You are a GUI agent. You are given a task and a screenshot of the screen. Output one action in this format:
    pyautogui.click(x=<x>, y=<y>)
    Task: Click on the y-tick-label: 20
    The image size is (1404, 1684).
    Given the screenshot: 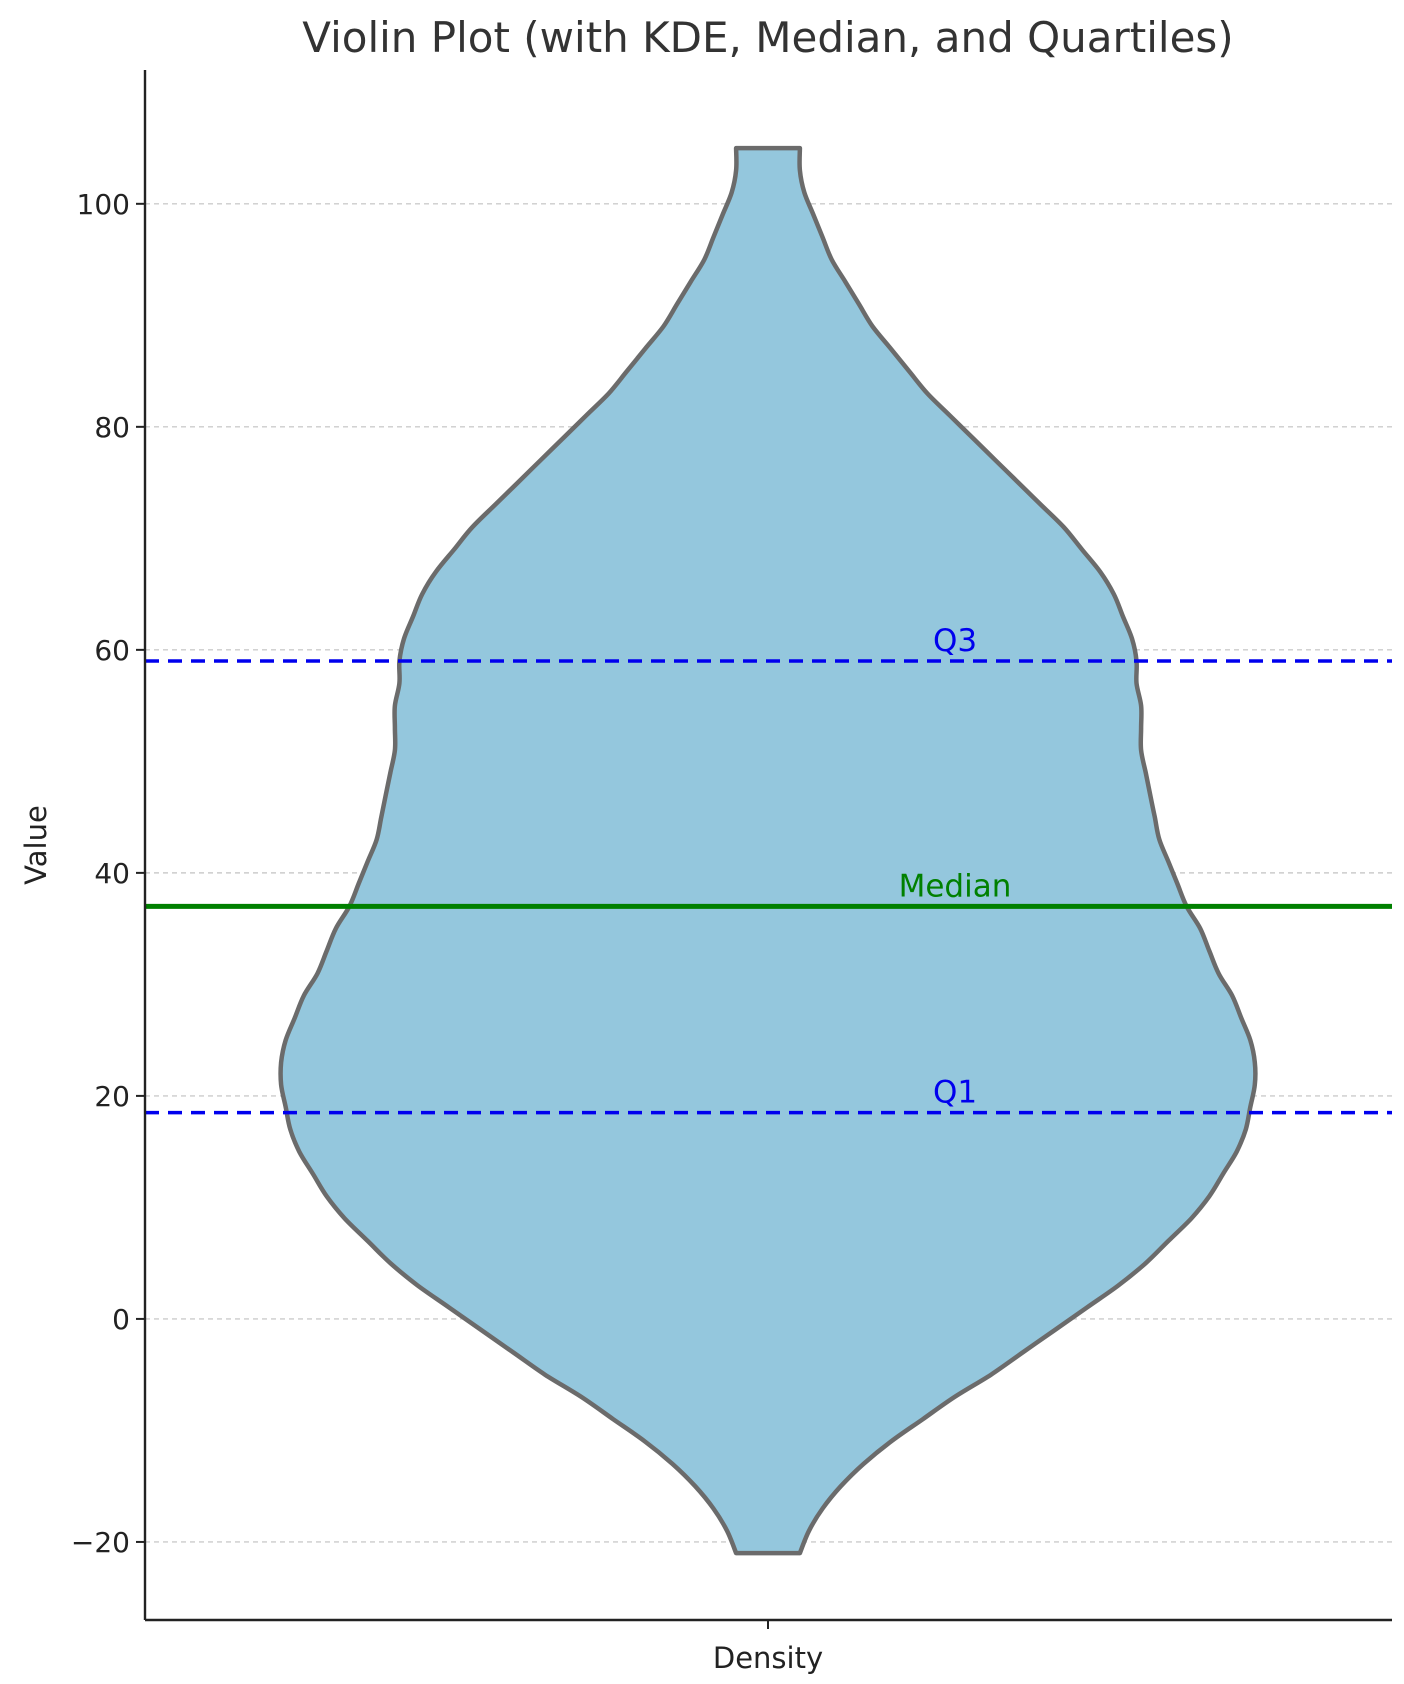 What is the action you would take?
    pyautogui.click(x=112, y=1096)
    